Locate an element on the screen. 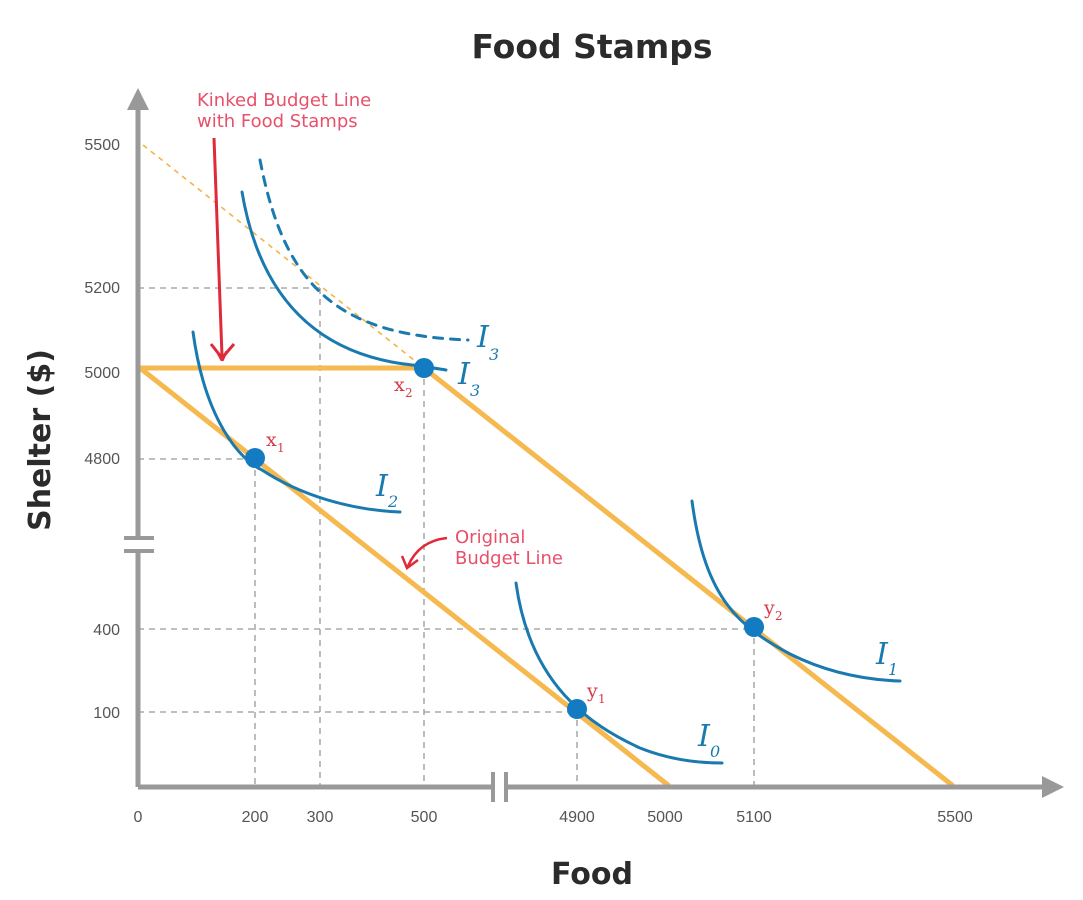 The width and height of the screenshot is (1083, 900). x-tick-5500: 5500 is located at coordinates (955, 817).